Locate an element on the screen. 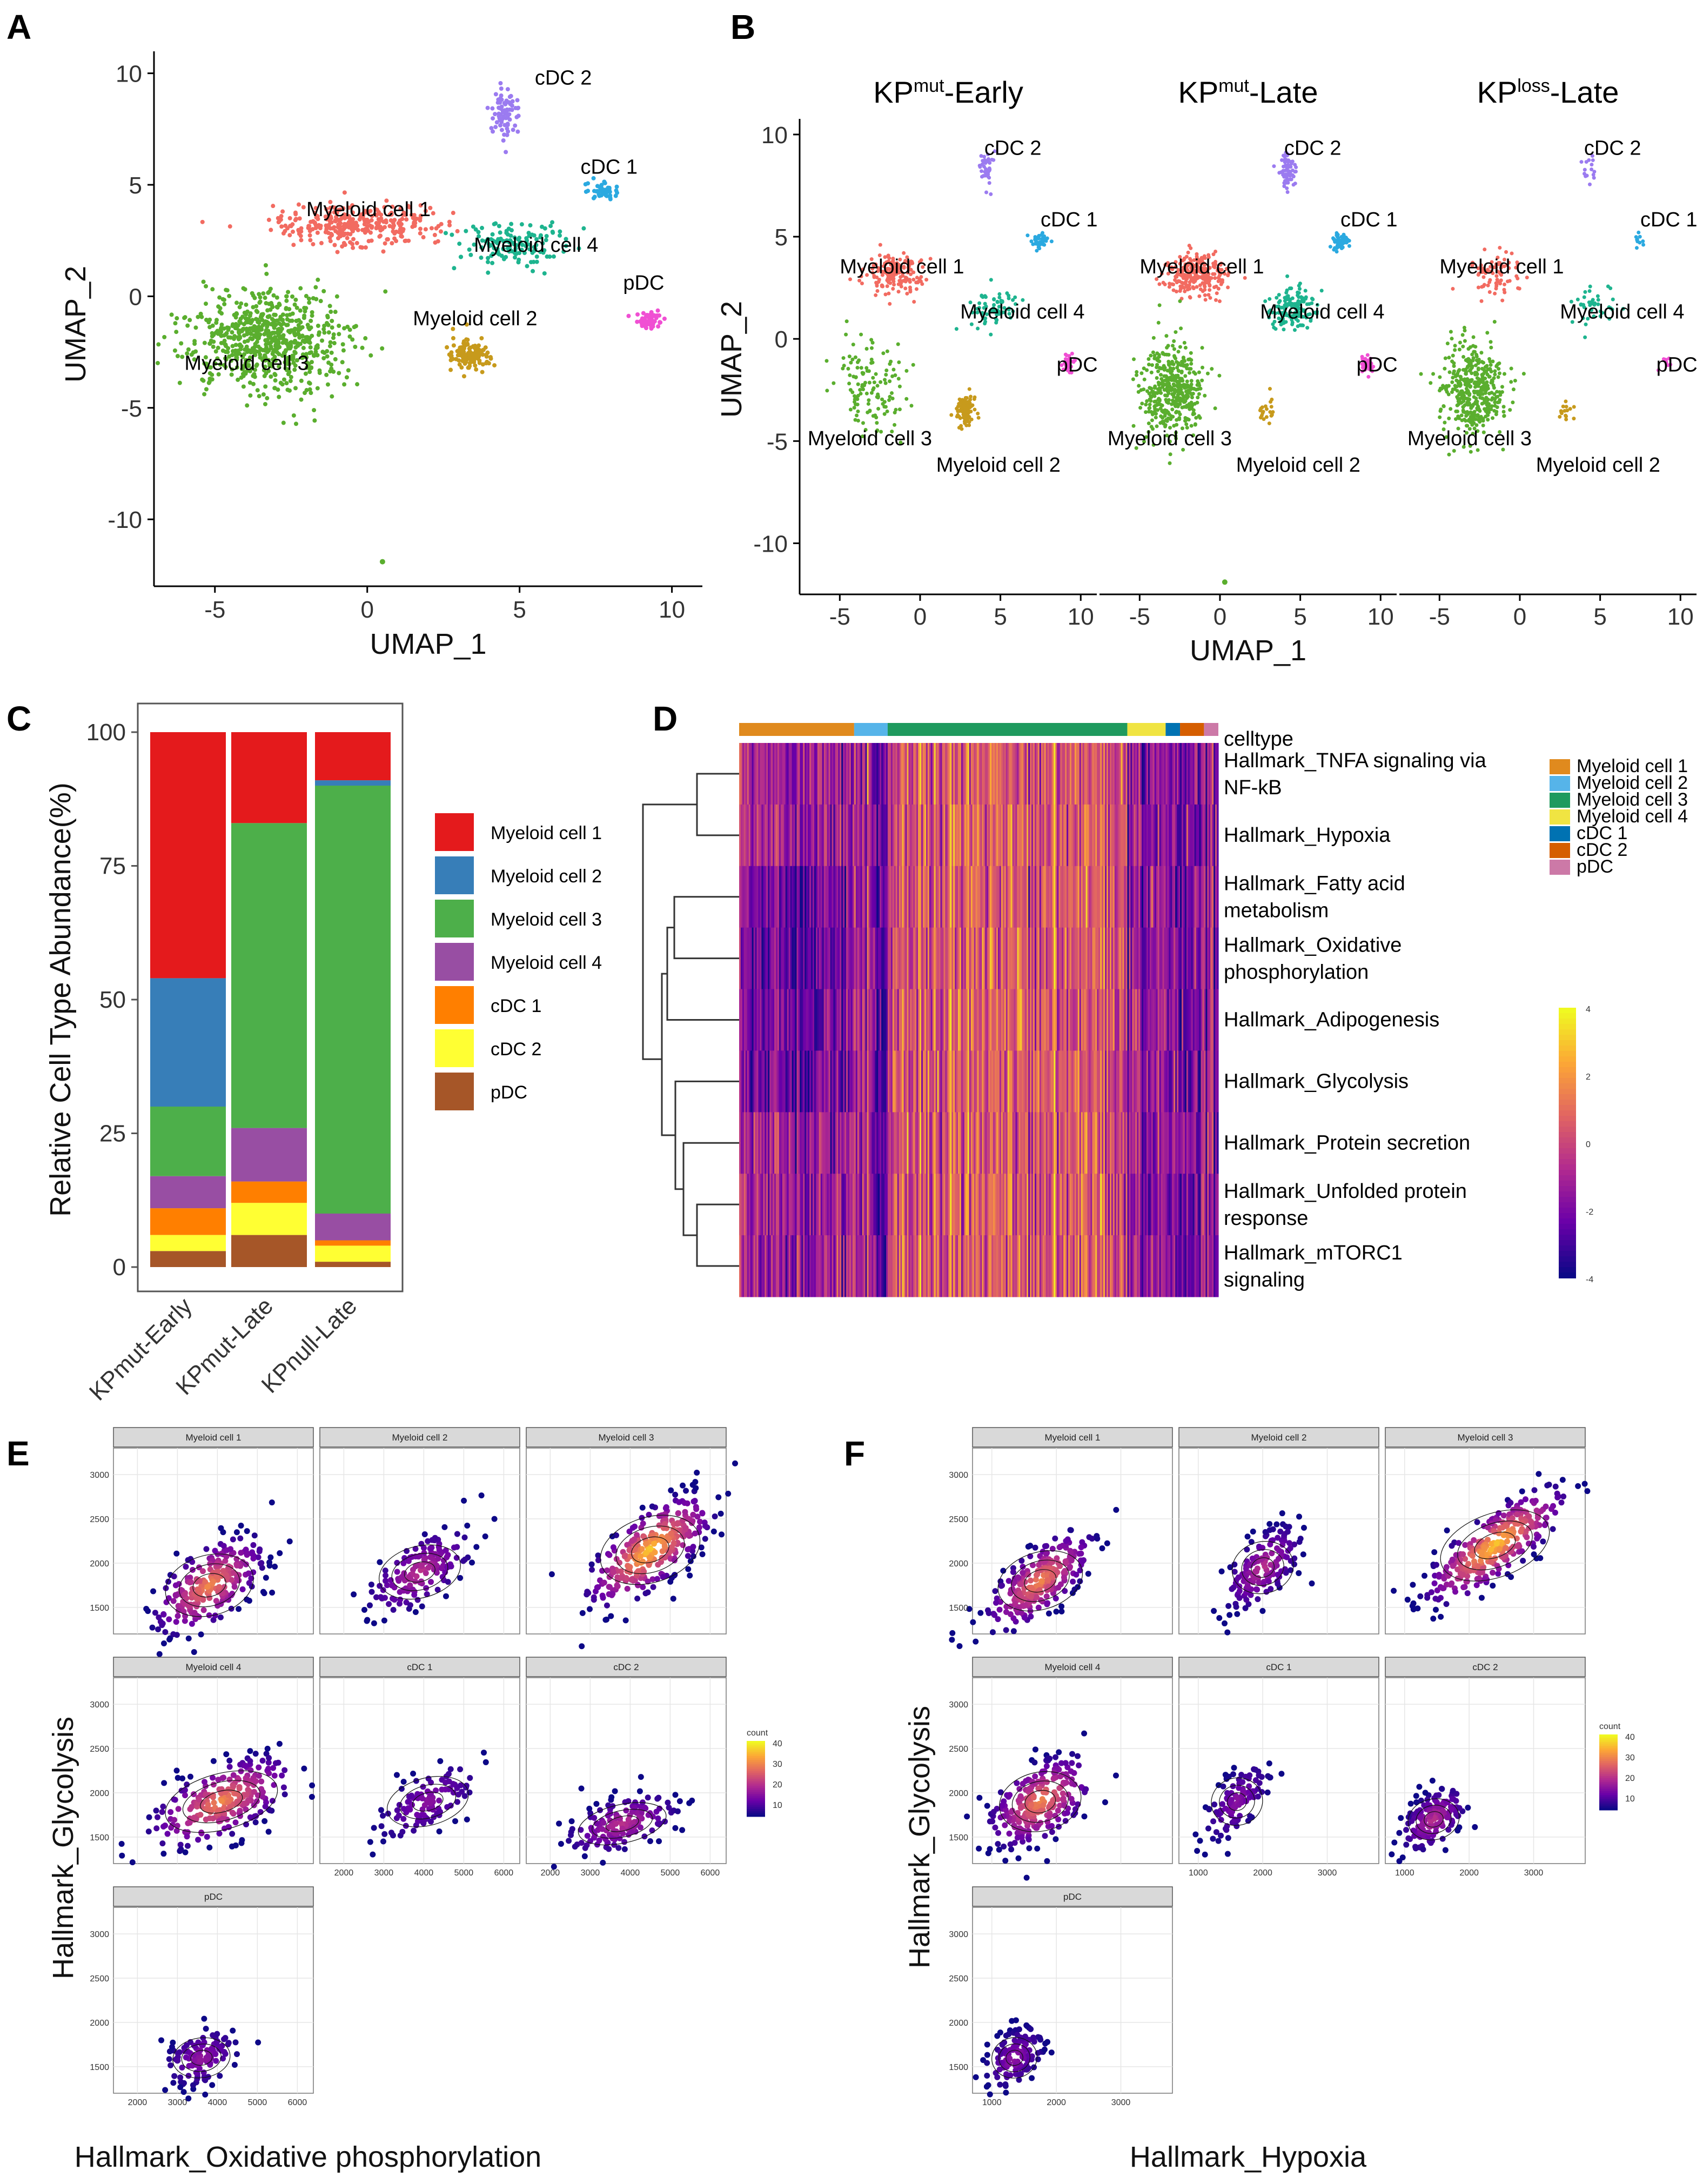 This screenshot has height=2184, width=1703. legend-swatch is located at coordinates (454, 1091).